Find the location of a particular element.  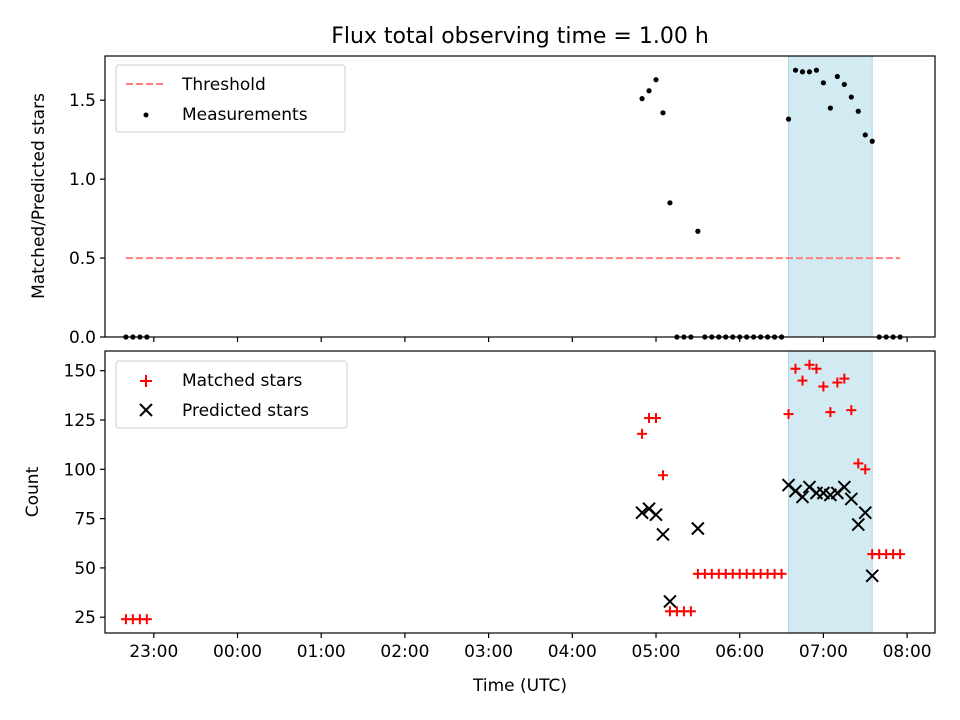

chart-title: Flux total observing time = 1.00 h is located at coordinates (520, 36).